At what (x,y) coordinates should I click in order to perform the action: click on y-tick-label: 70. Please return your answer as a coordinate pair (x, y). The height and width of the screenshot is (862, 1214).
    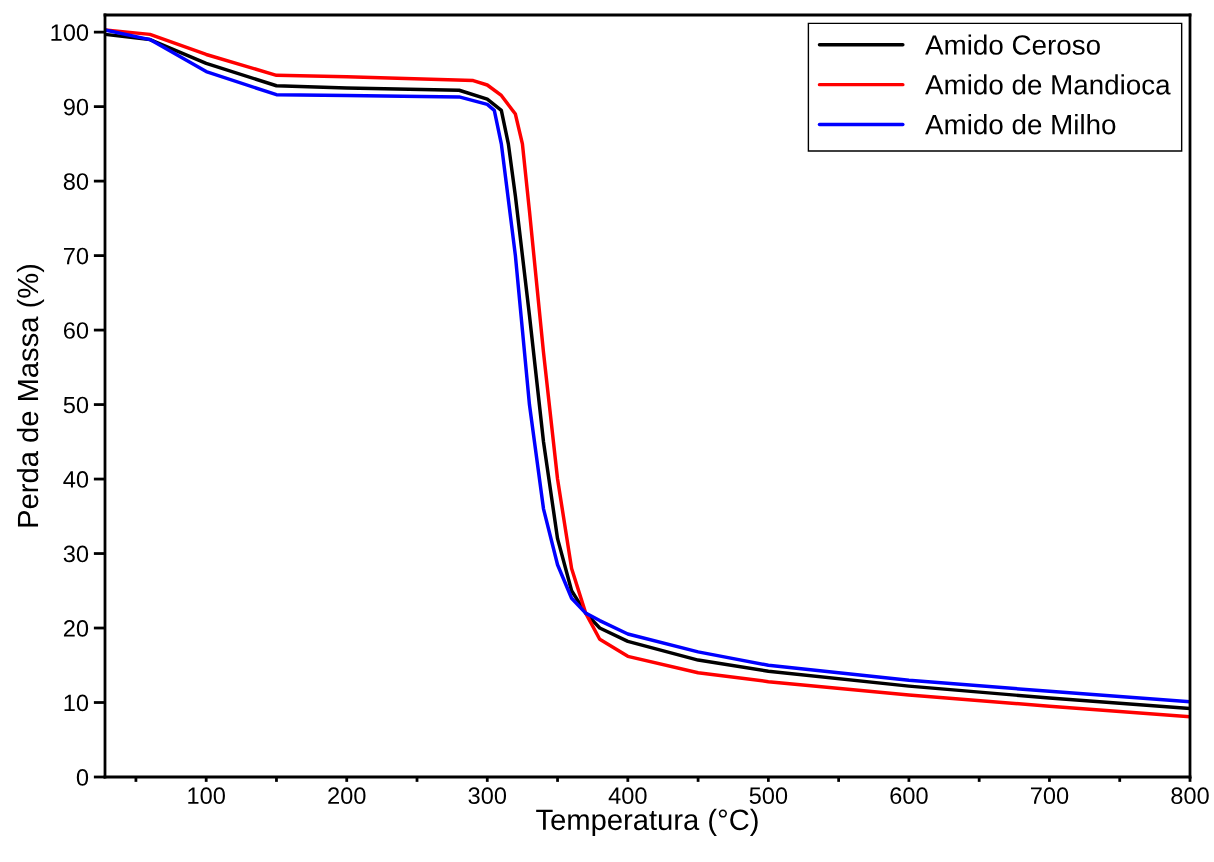
    Looking at the image, I should click on (76, 256).